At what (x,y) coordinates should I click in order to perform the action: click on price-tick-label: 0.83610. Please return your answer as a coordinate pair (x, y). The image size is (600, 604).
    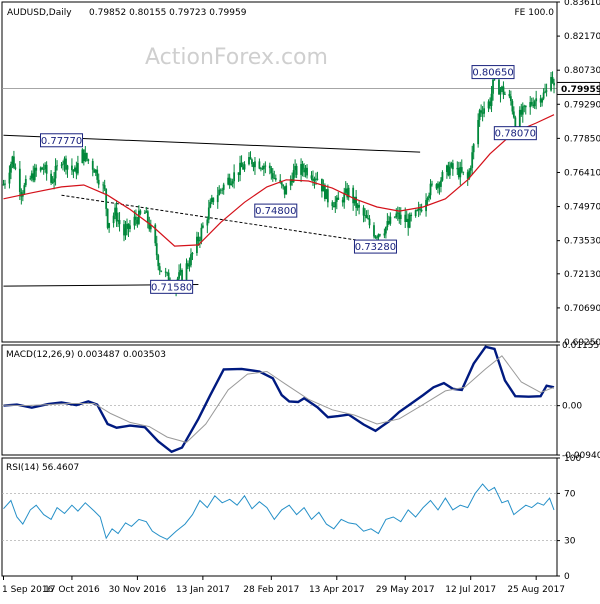
    Looking at the image, I should click on (582, 4).